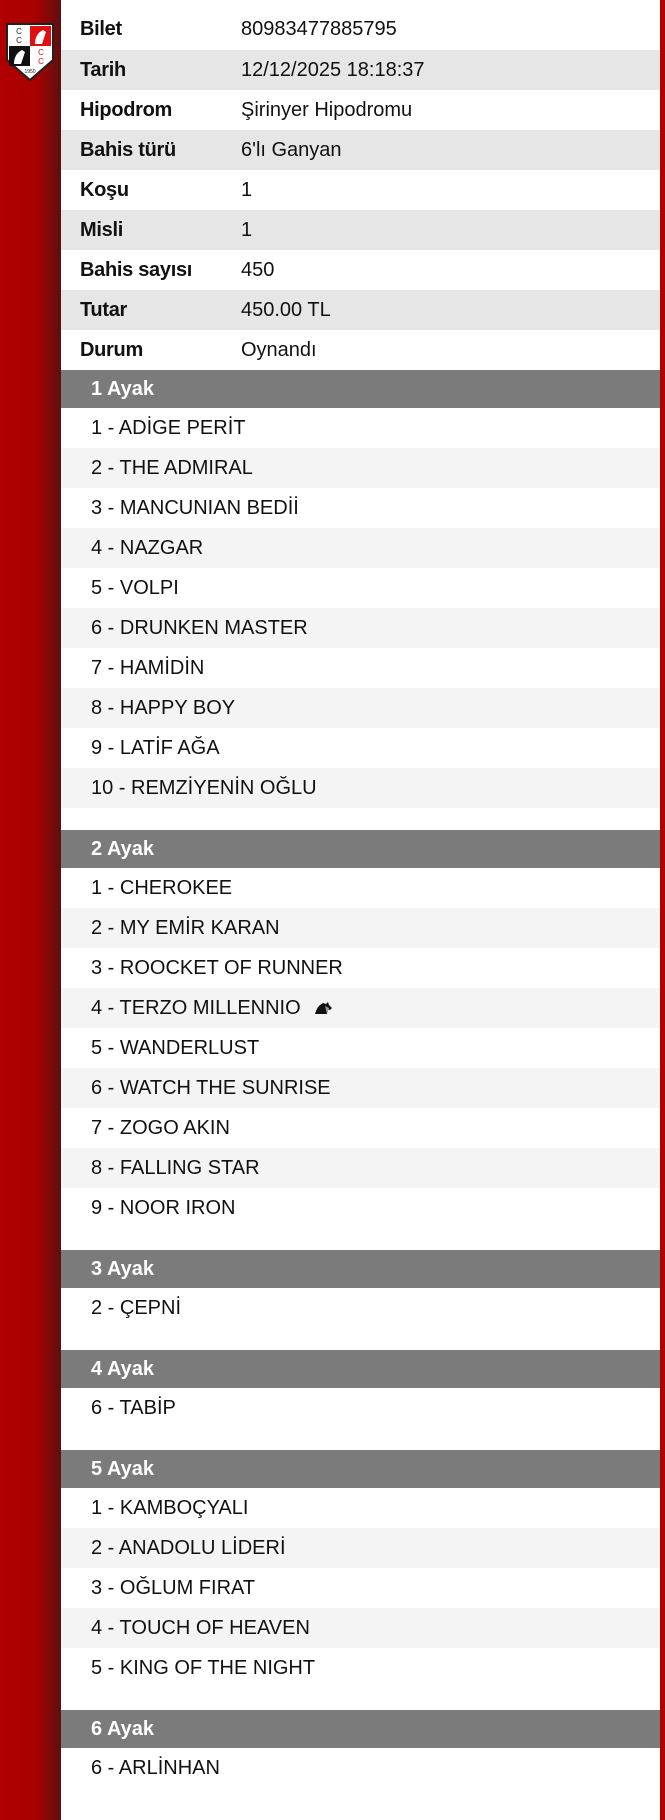 Image resolution: width=665 pixels, height=1820 pixels. Describe the element at coordinates (360, 1128) in the screenshot. I see `list-item: 7 - ZOGO AKIN` at that location.